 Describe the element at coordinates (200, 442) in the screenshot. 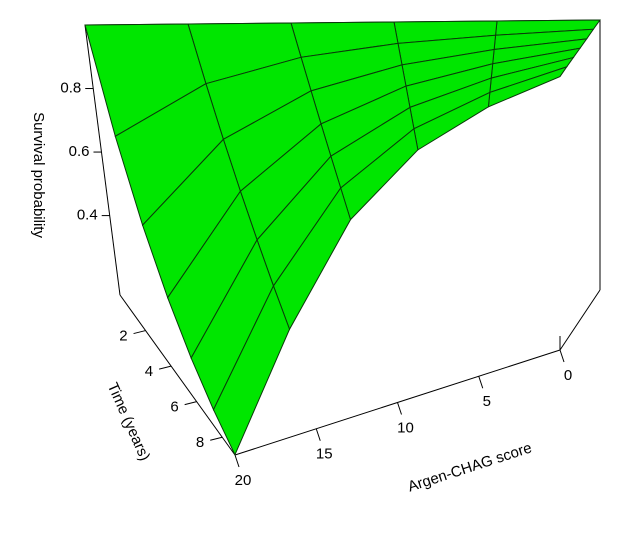

I see `y-tick-label: 8` at that location.